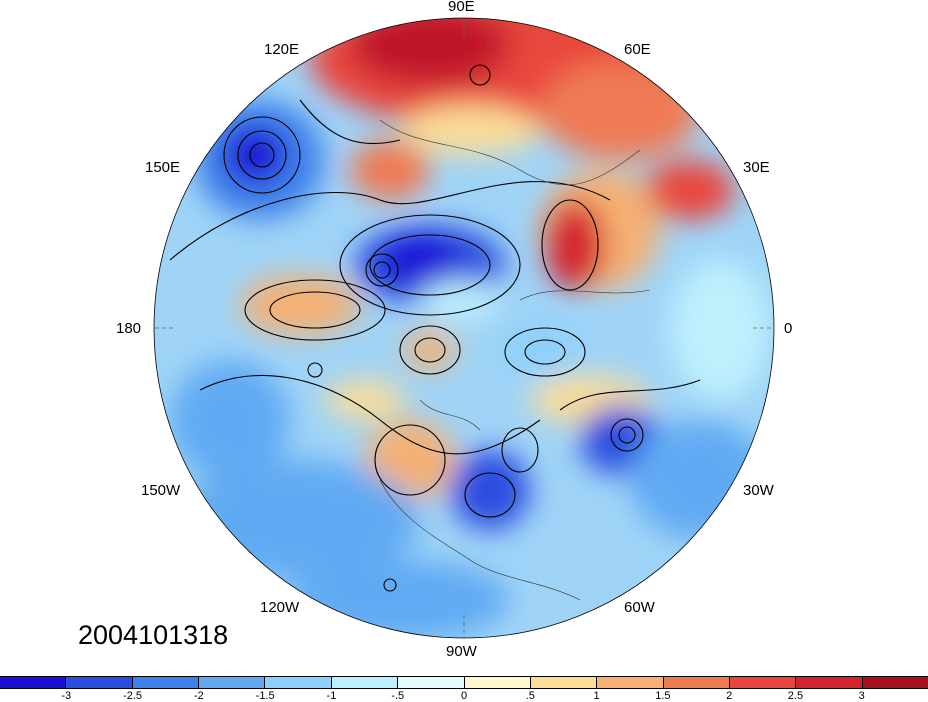  What do you see at coordinates (637, 49) in the screenshot?
I see `lon-label-60e: 60E` at bounding box center [637, 49].